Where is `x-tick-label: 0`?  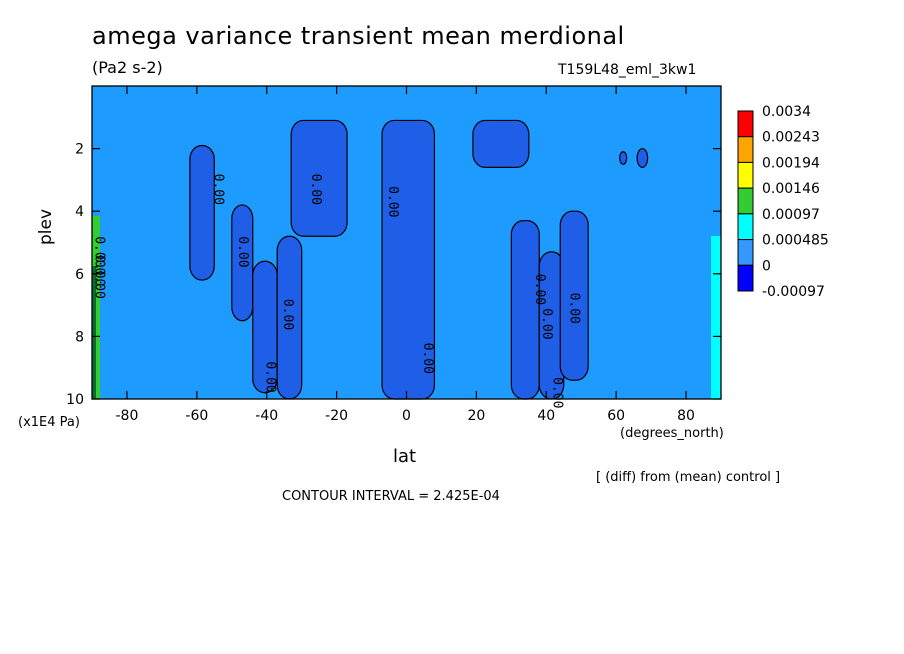
x-tick-label: 0 is located at coordinates (406, 416).